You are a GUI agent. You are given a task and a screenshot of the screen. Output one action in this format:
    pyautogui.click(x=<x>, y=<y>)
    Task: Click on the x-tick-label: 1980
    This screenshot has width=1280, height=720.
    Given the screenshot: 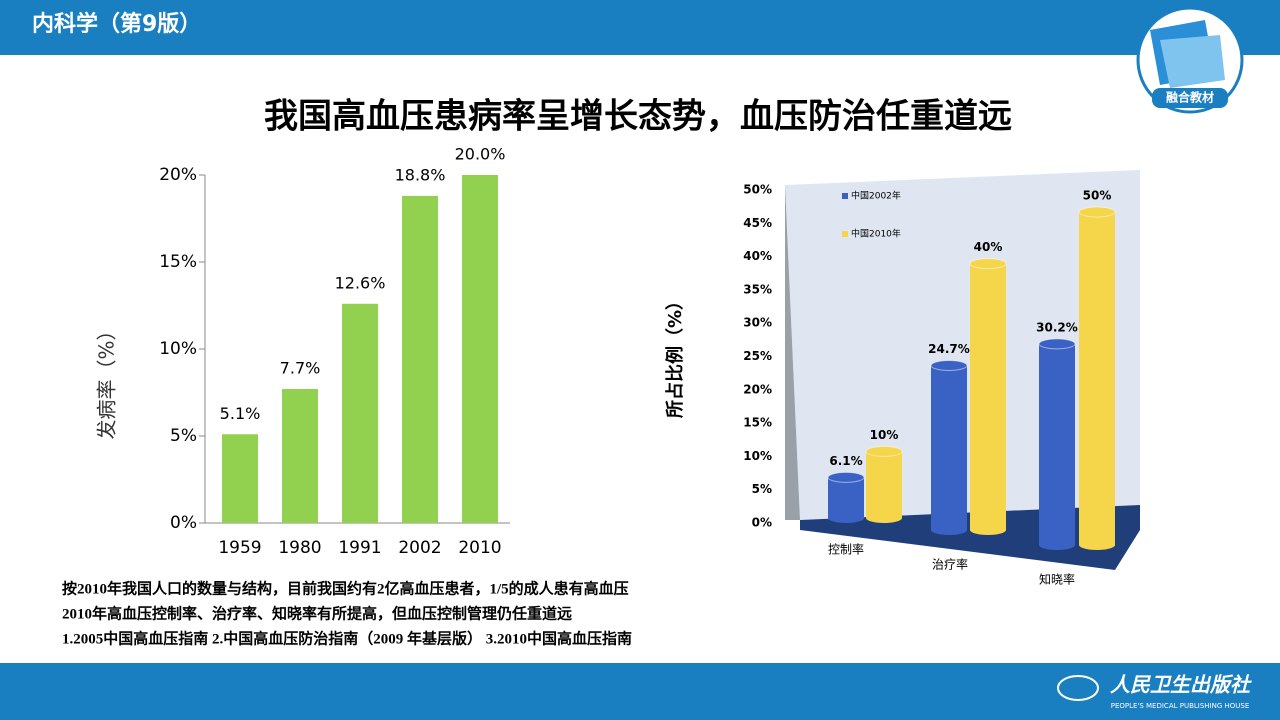 What is the action you would take?
    pyautogui.click(x=299, y=548)
    